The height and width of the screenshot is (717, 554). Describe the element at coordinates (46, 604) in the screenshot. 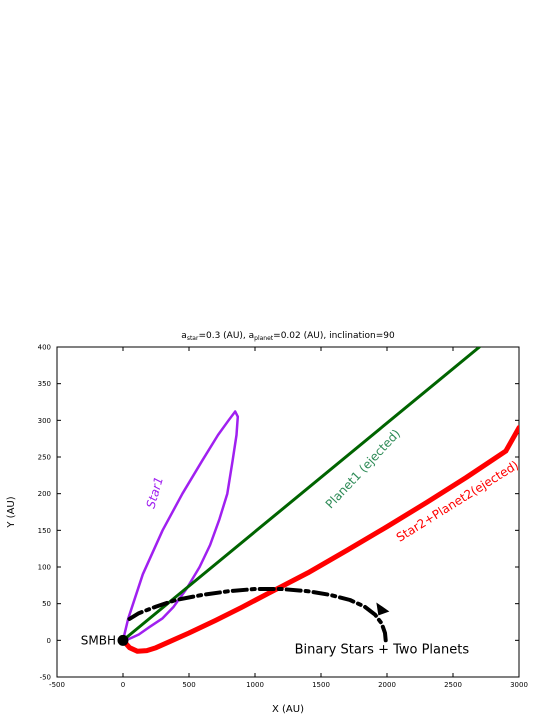

I see `y-tick-label: 50` at that location.